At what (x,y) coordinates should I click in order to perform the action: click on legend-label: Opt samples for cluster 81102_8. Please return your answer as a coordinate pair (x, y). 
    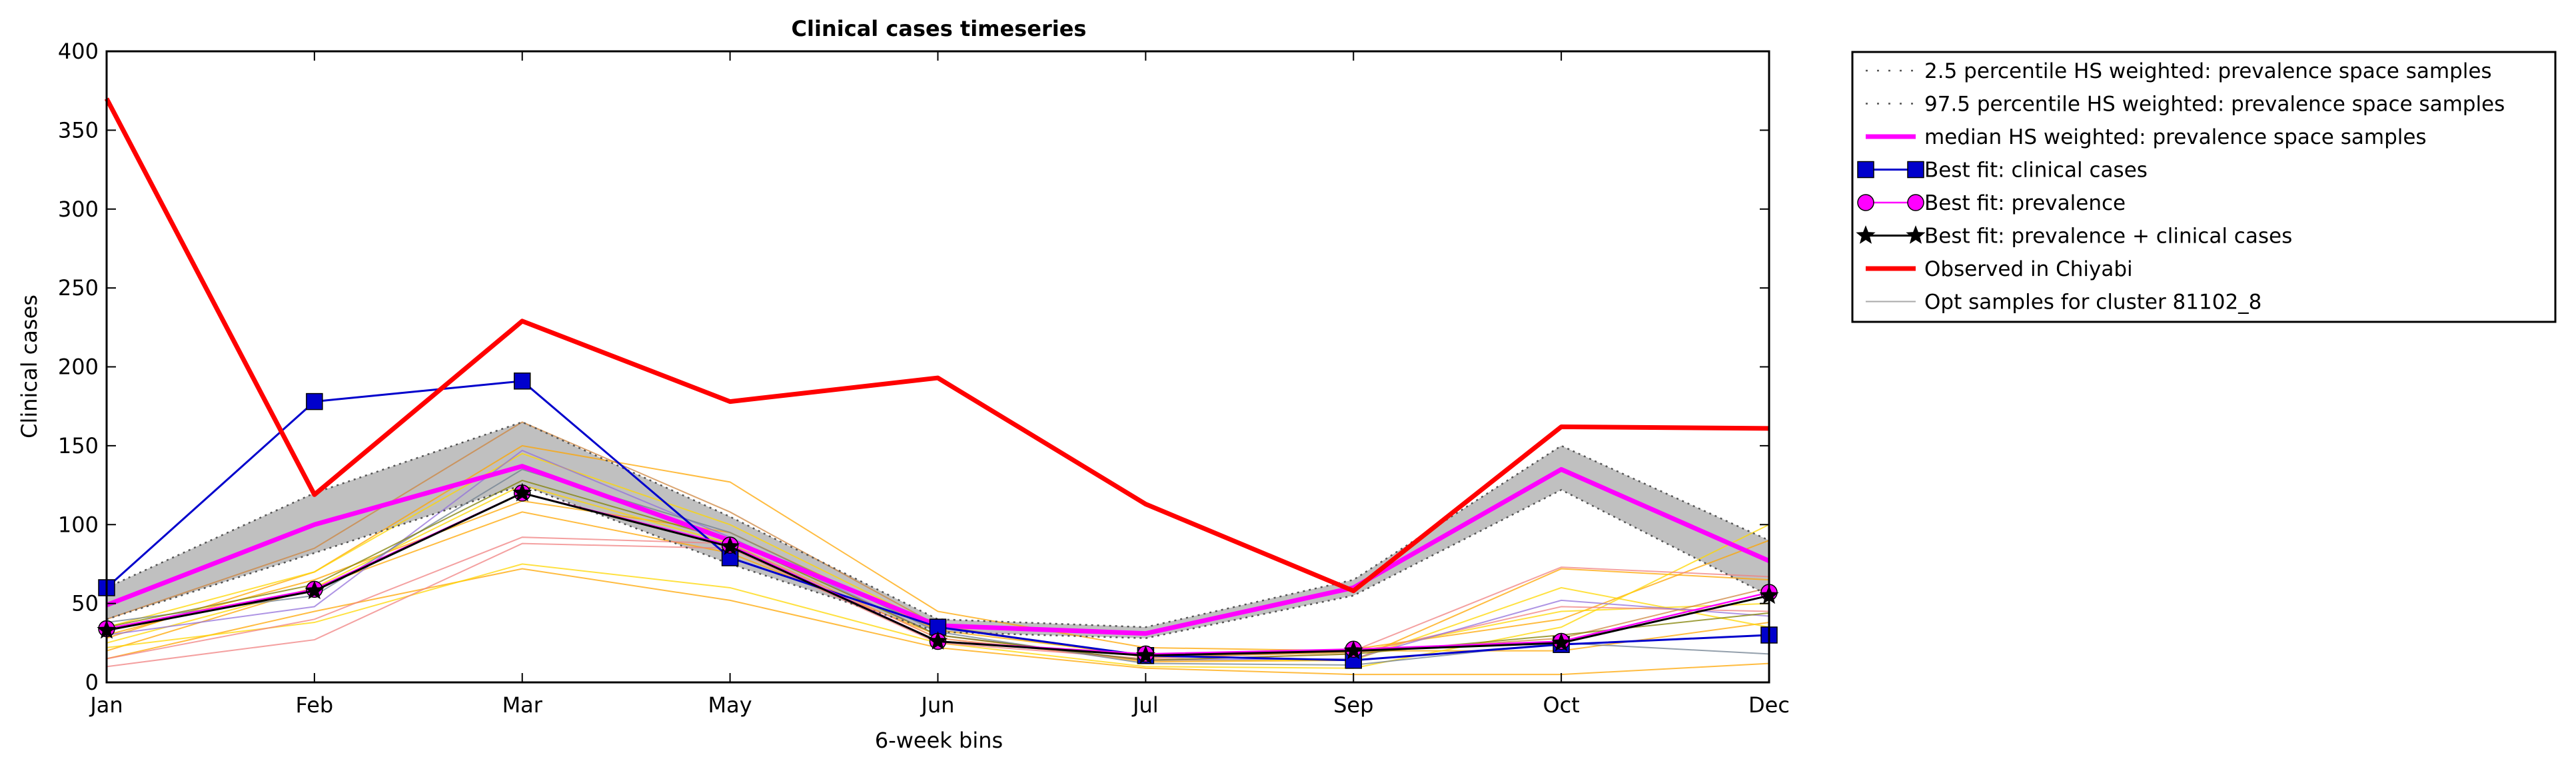
    Looking at the image, I should click on (2092, 303).